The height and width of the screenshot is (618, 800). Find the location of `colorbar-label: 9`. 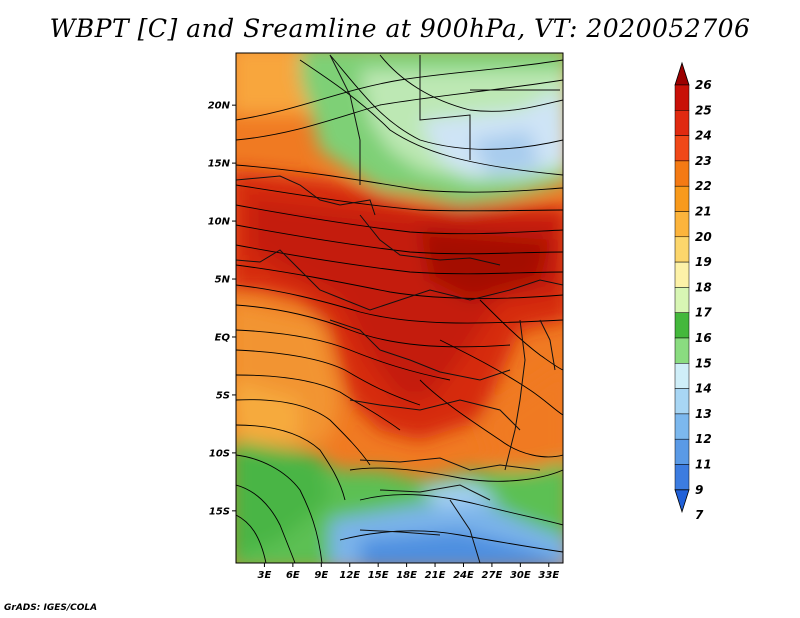

colorbar-label: 9 is located at coordinates (699, 490).